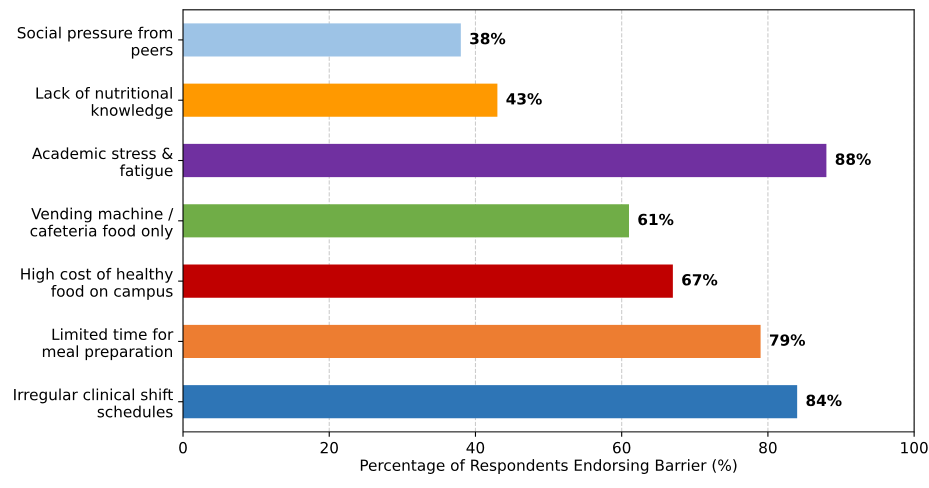 The image size is (929, 488). What do you see at coordinates (656, 220) in the screenshot?
I see `data-label: 61%` at bounding box center [656, 220].